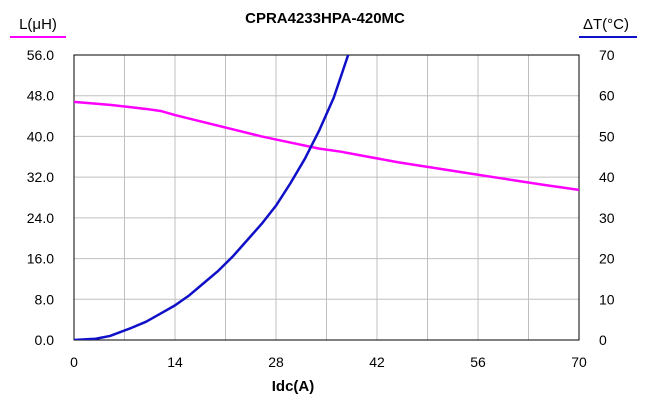  Describe the element at coordinates (607, 136) in the screenshot. I see `y-right-tick-label: 50` at that location.